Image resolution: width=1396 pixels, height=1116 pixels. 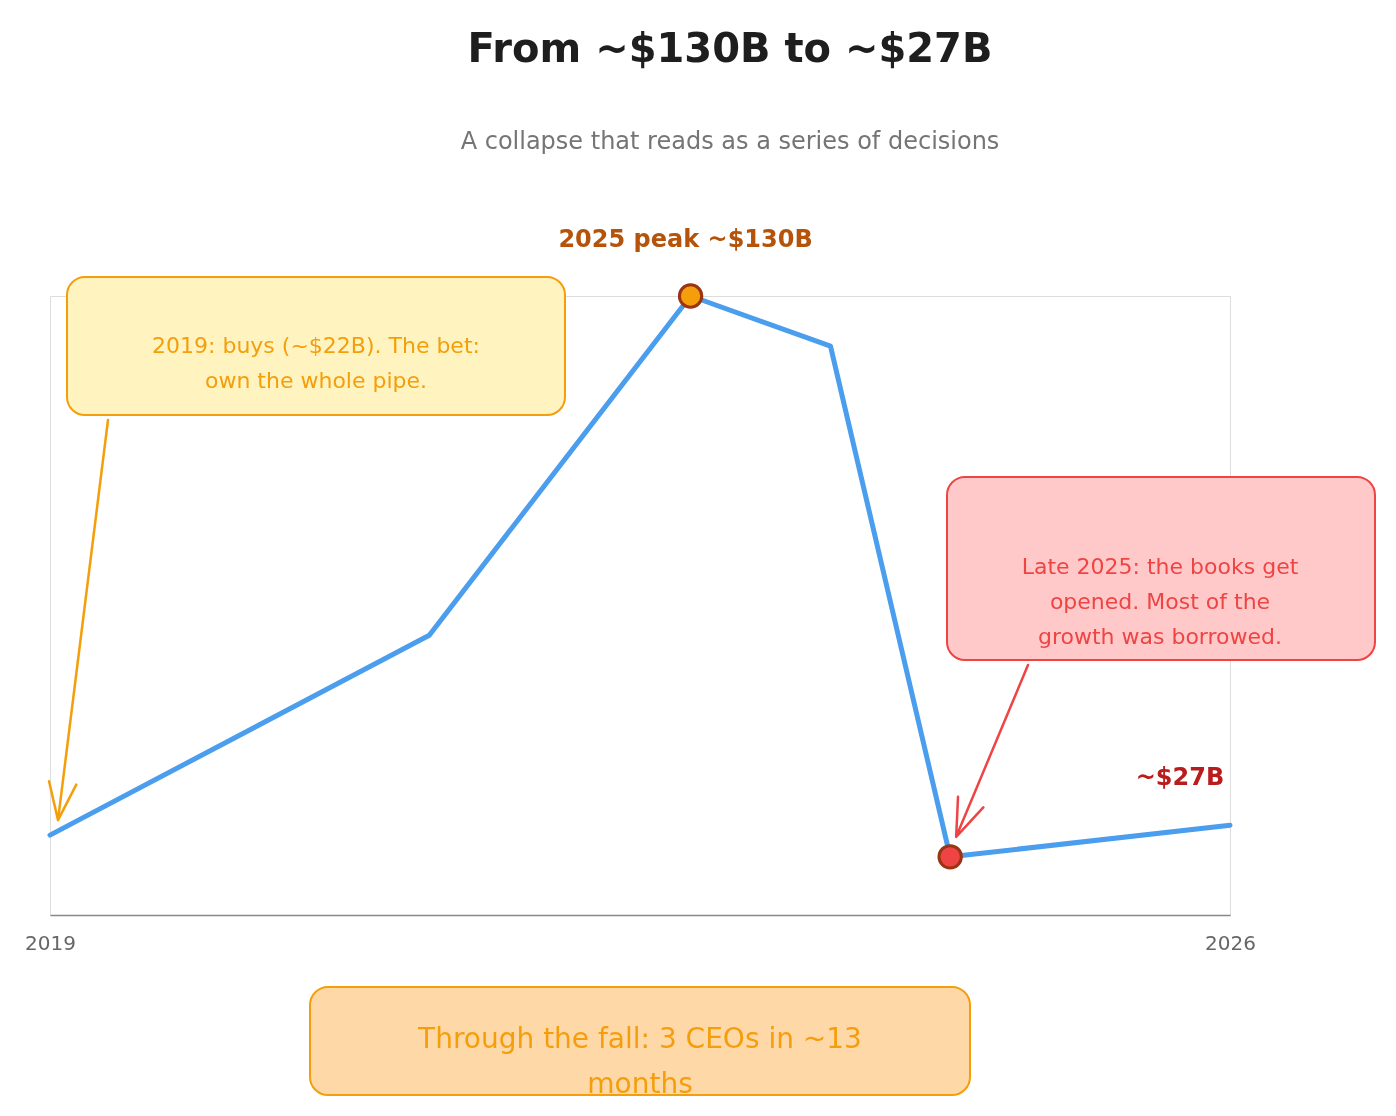 I want to click on chart-title: From ~$130B to ~$27B, so click(x=730, y=48).